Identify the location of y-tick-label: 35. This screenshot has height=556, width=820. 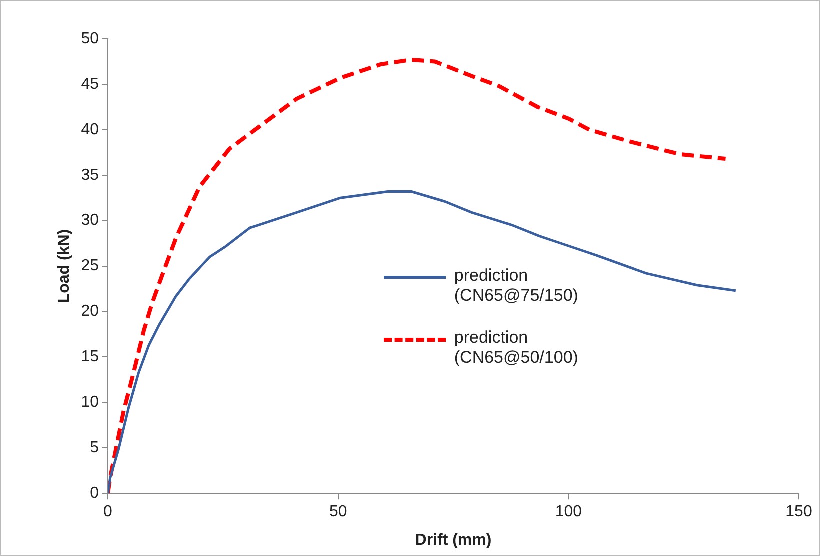
(90, 175).